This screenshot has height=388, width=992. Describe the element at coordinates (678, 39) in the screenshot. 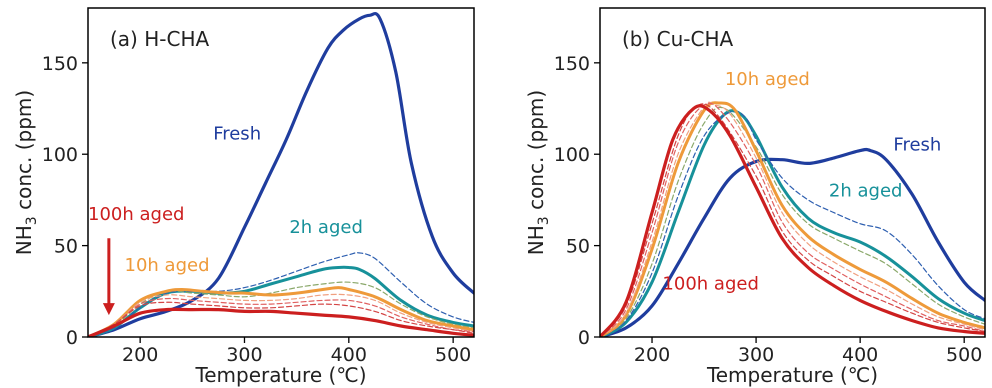

I see `chart-title: (b) Cu-CHA` at that location.